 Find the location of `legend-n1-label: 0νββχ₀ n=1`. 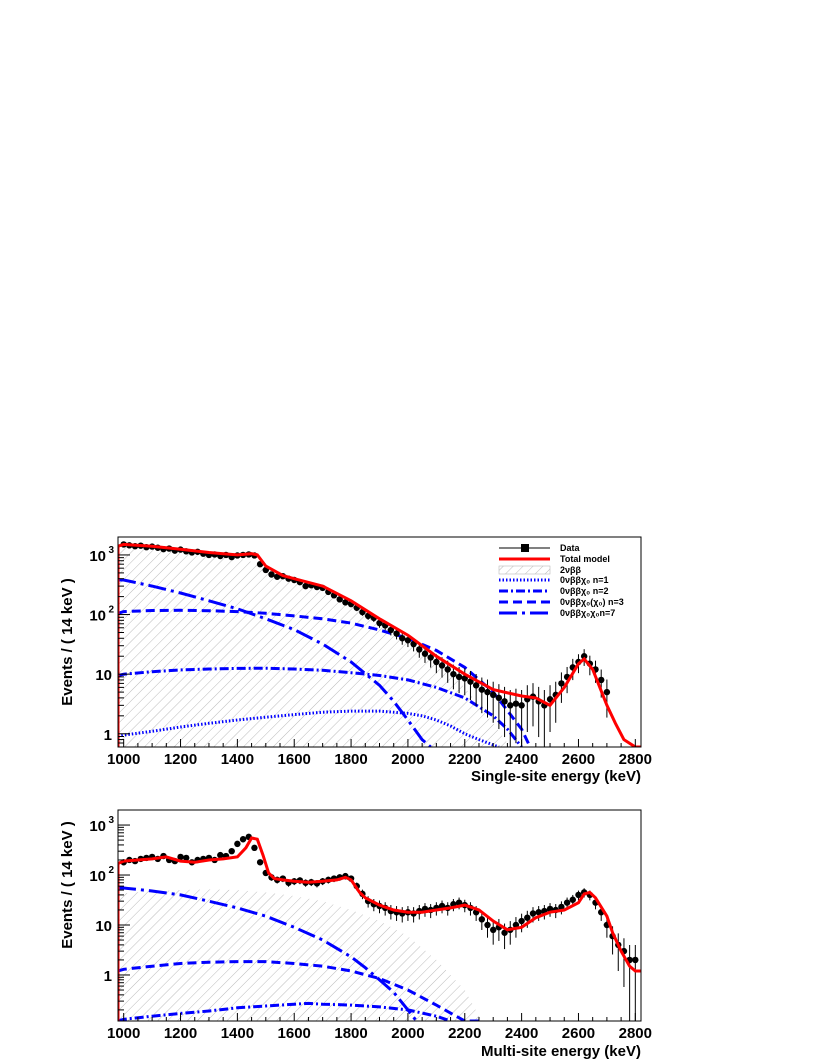

legend-n1-label: 0νββχ₀ n=1 is located at coordinates (584, 580).